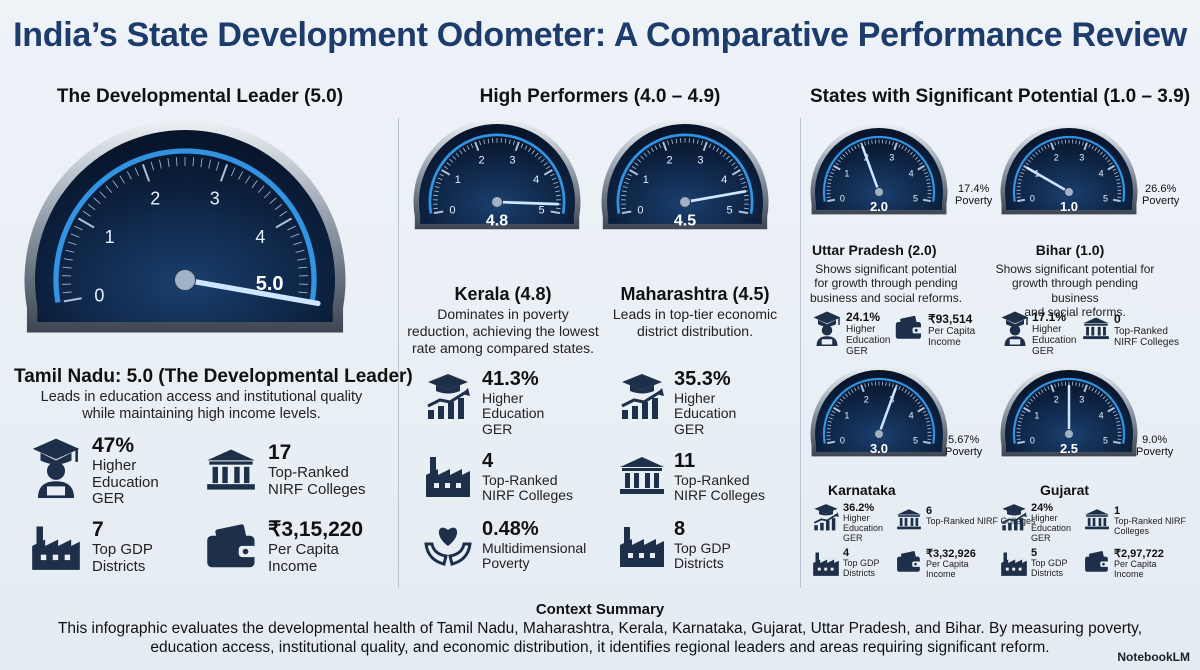 The width and height of the screenshot is (1200, 670). Describe the element at coordinates (448, 475) in the screenshot. I see `factory-icon` at that location.